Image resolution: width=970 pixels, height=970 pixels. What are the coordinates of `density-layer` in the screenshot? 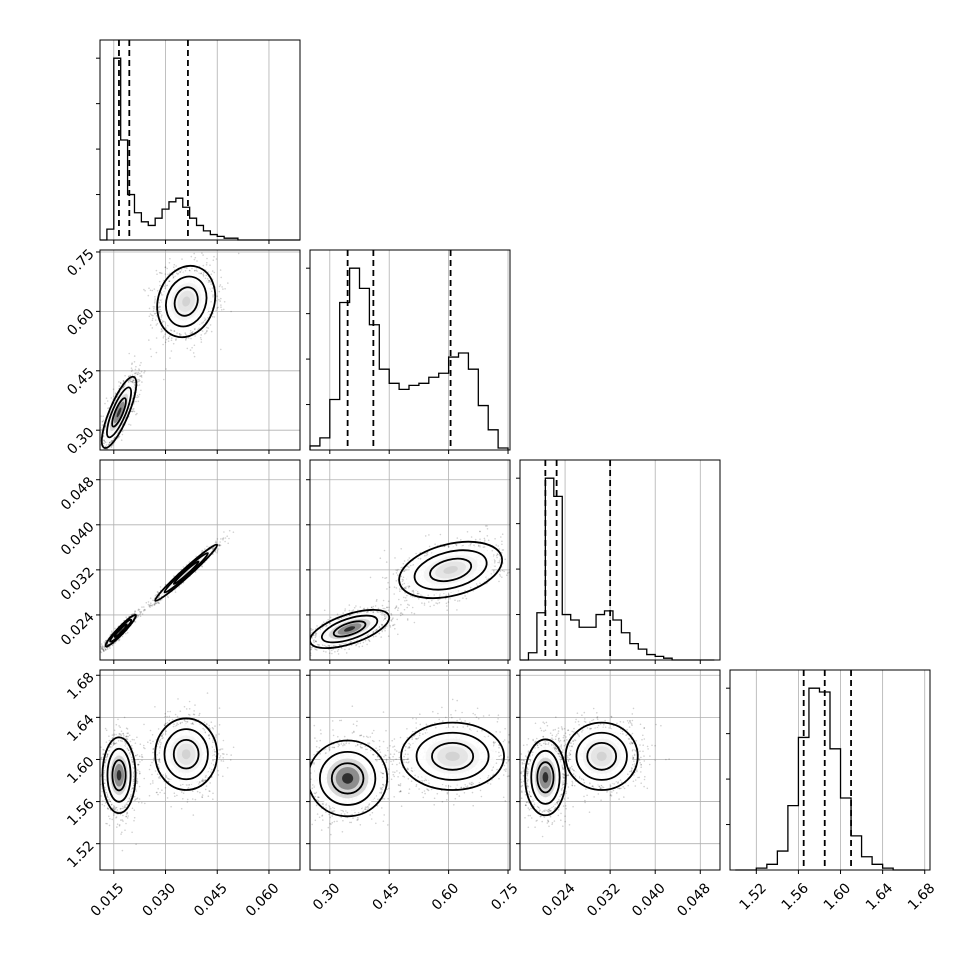 It's located at (165, 594).